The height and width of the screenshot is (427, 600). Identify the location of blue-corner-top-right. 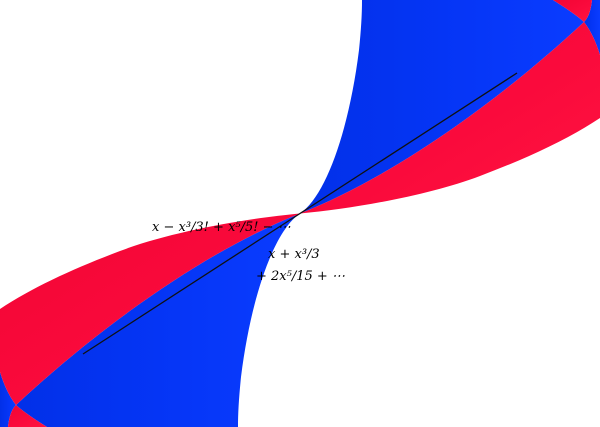
(592, 27).